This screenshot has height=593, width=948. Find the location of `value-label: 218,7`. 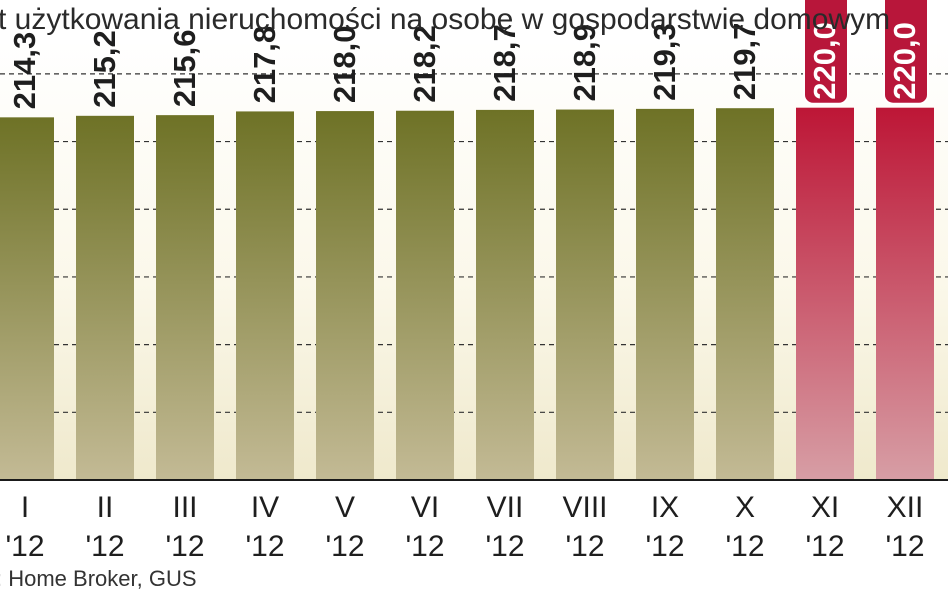

value-label: 218,7 is located at coordinates (504, 63).